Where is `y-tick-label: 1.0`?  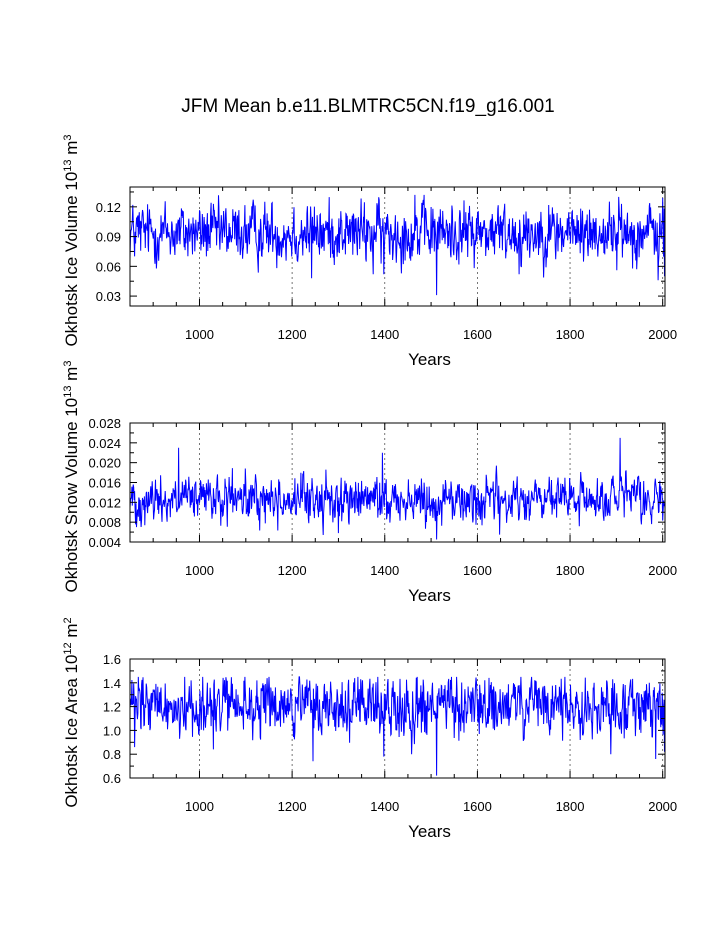 y-tick-label: 1.0 is located at coordinates (112, 730).